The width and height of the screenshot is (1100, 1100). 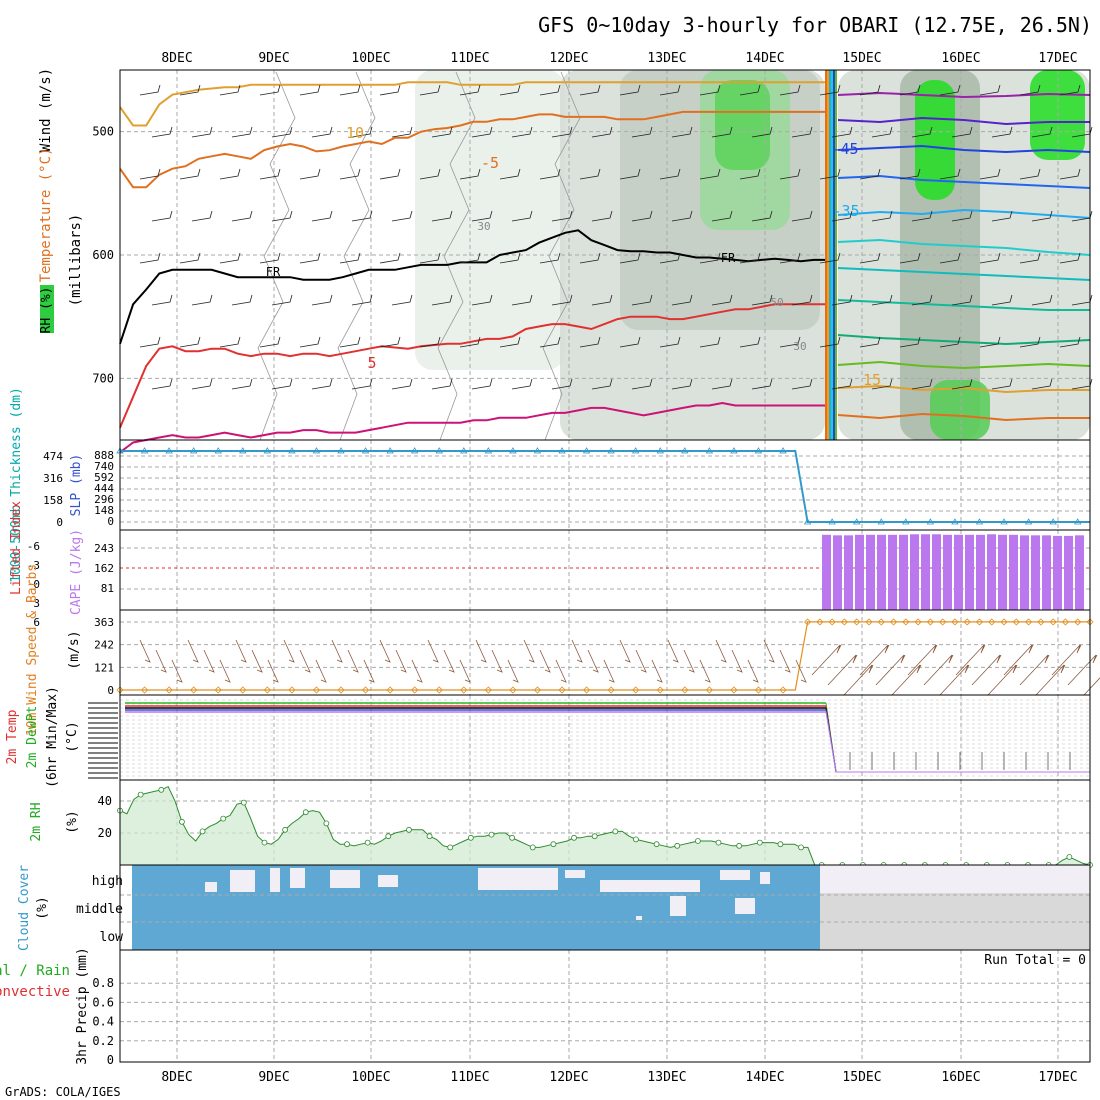 What do you see at coordinates (554, 907) in the screenshot?
I see `cloud-cover-panel: high middle low Cloud Cover (%)` at bounding box center [554, 907].